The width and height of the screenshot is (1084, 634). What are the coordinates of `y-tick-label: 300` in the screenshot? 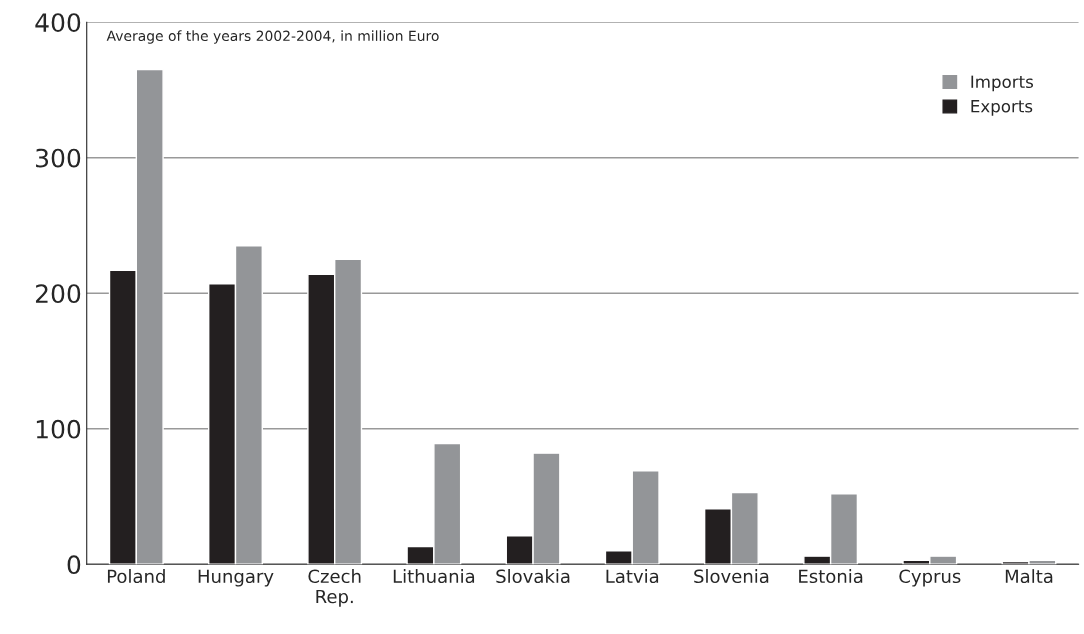 It's located at (58, 158).